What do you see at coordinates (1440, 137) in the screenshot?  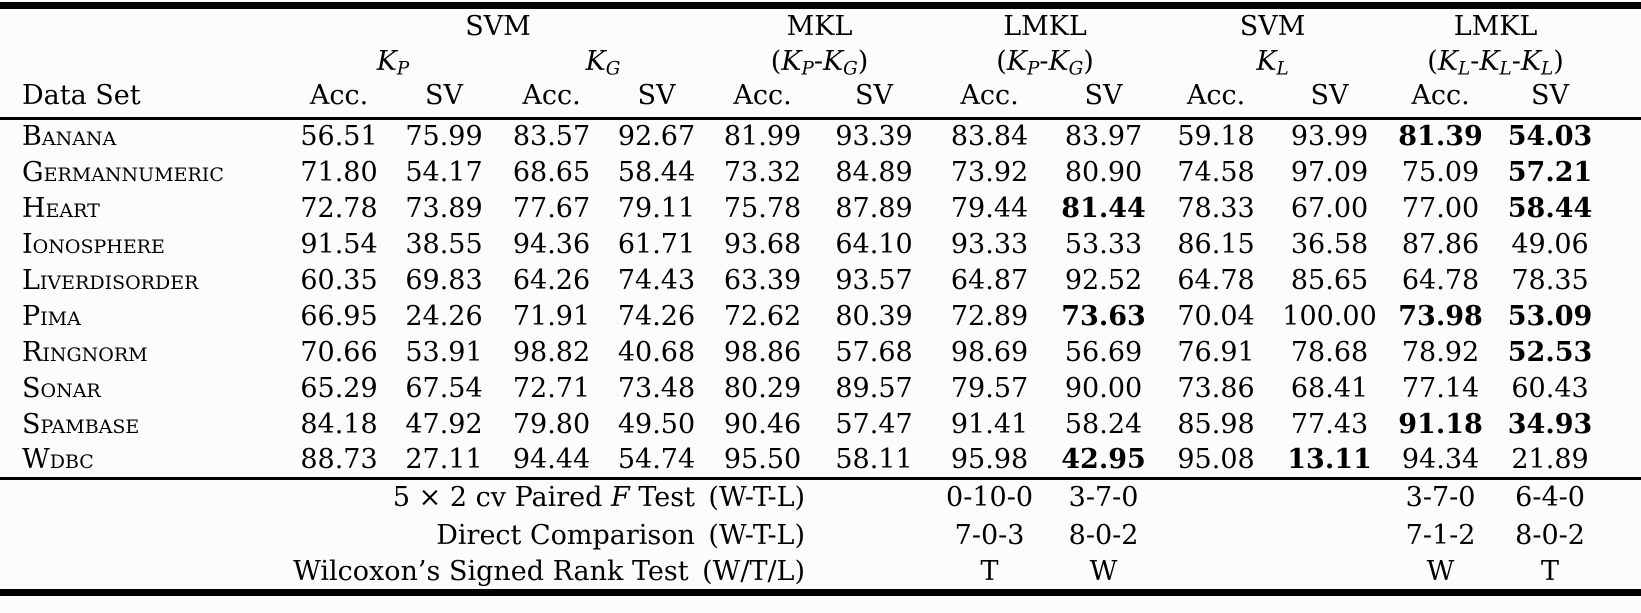 I see `metric-value: 81.39` at bounding box center [1440, 137].